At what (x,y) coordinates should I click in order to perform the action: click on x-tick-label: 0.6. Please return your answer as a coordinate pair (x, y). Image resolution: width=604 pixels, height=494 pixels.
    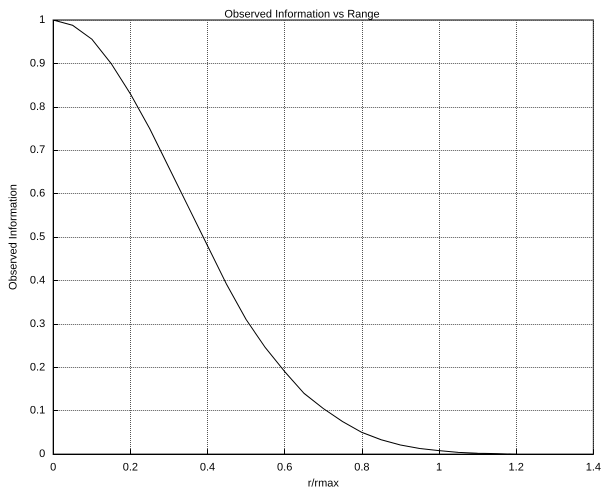
    Looking at the image, I should click on (284, 468).